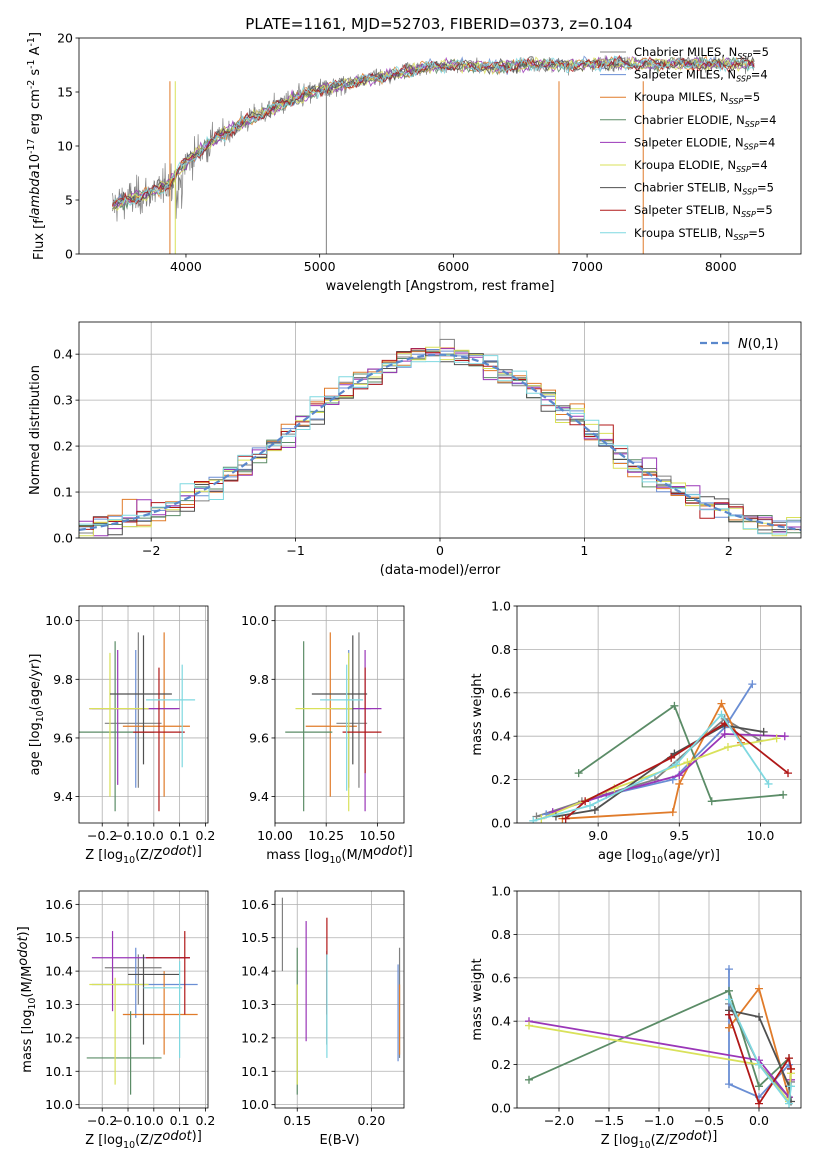 This screenshot has height=1170, width=819. Describe the element at coordinates (440, 442) in the screenshot. I see `normal-reference-curve` at that location.